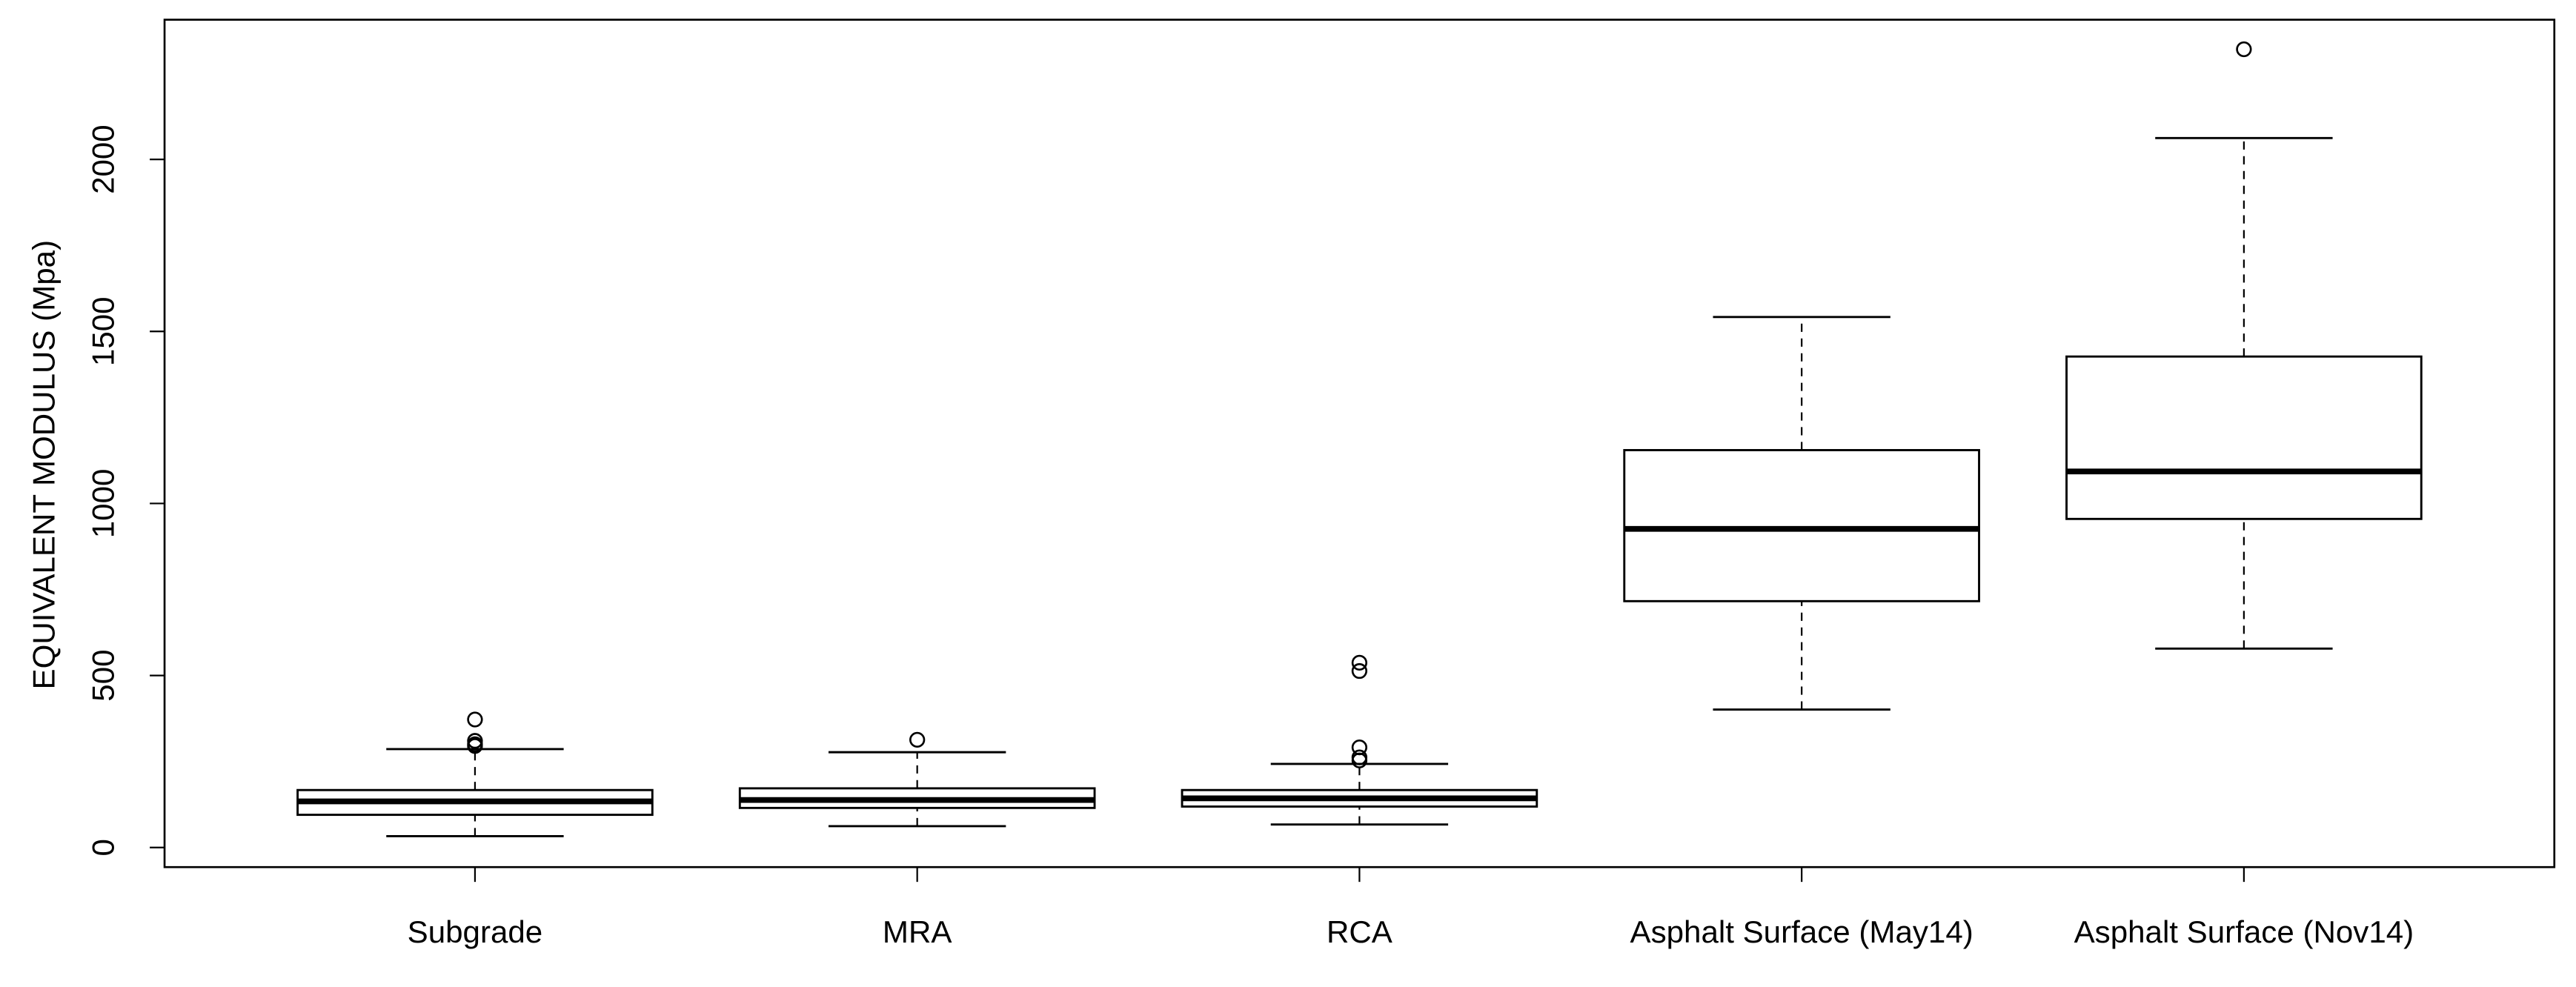 Image resolution: width=2576 pixels, height=987 pixels. Describe the element at coordinates (917, 931) in the screenshot. I see `x-tick-label: MRA` at that location.